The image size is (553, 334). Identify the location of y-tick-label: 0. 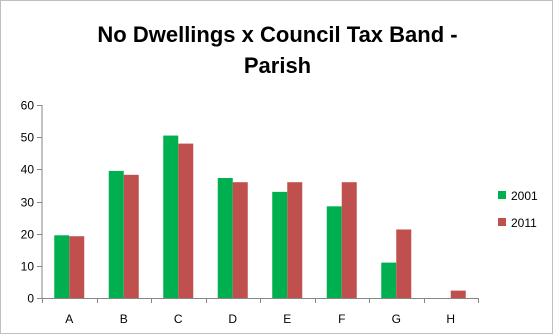
(30, 299).